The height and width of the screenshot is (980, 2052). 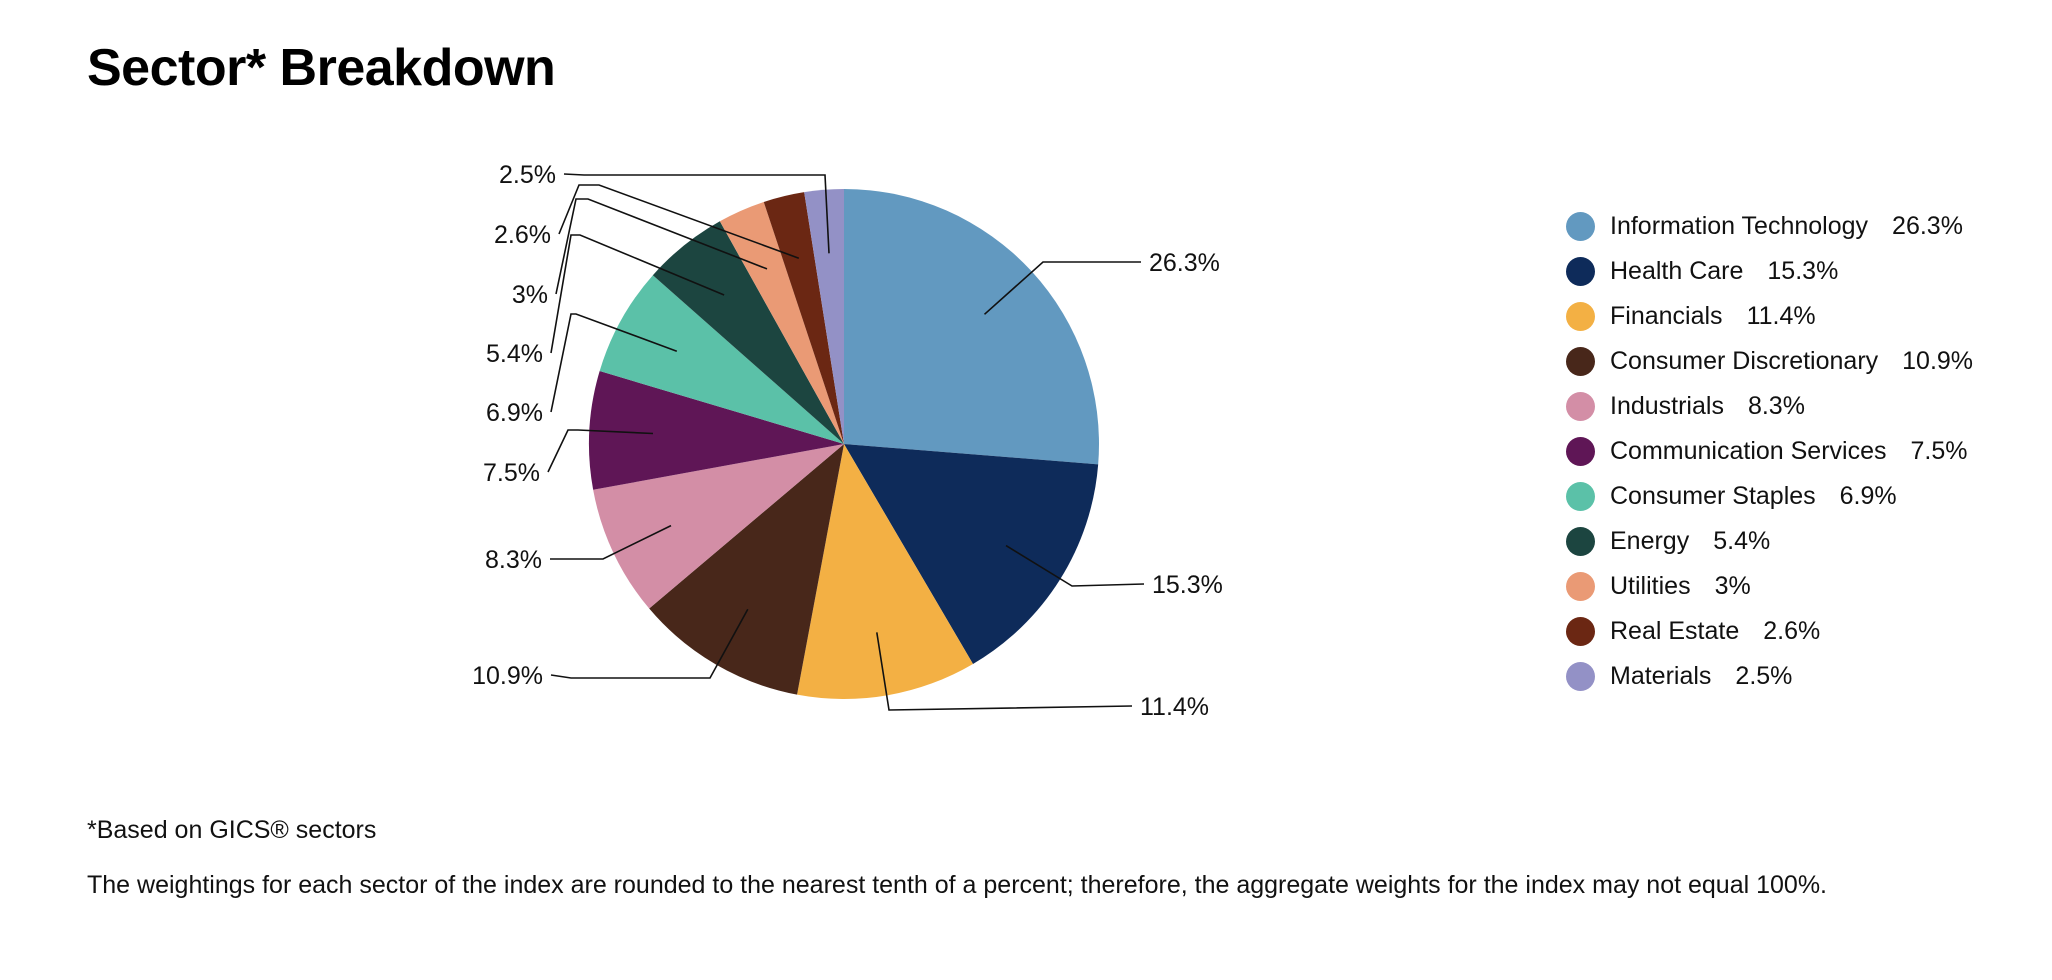 I want to click on slice-label-consumer-staples: 6.9%, so click(x=514, y=413).